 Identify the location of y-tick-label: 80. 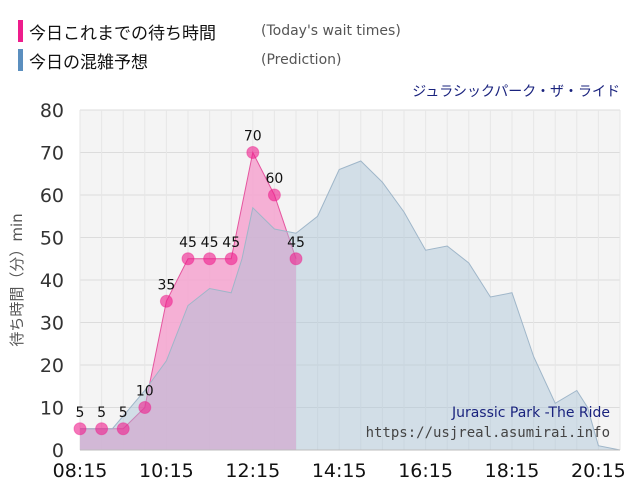
(52, 111).